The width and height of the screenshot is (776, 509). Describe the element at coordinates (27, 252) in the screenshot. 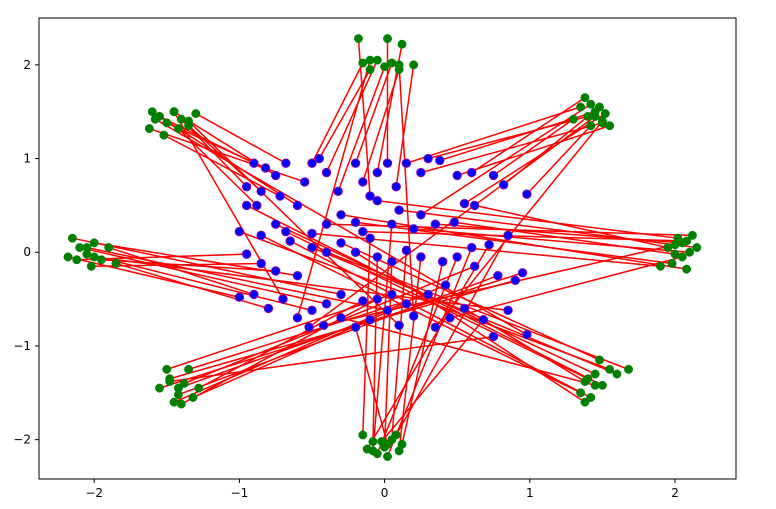

I see `y-tick-label: 0` at that location.